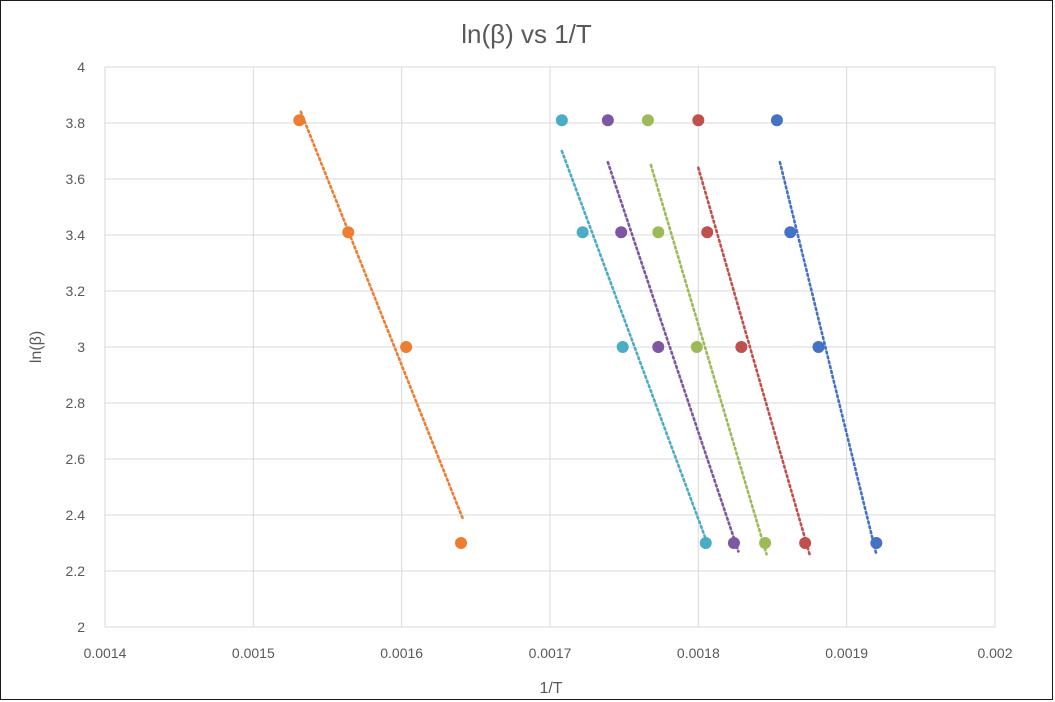 This screenshot has height=702, width=1055. I want to click on y-tick-label: 2.4, so click(76, 515).